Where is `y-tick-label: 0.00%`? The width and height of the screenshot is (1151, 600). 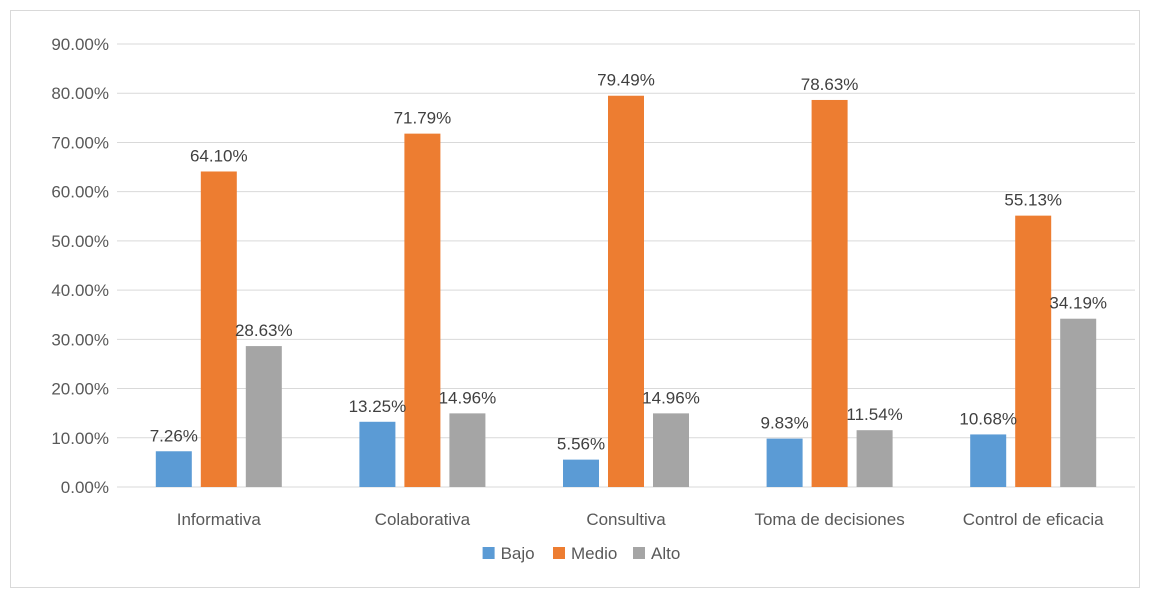 y-tick-label: 0.00% is located at coordinates (85, 487).